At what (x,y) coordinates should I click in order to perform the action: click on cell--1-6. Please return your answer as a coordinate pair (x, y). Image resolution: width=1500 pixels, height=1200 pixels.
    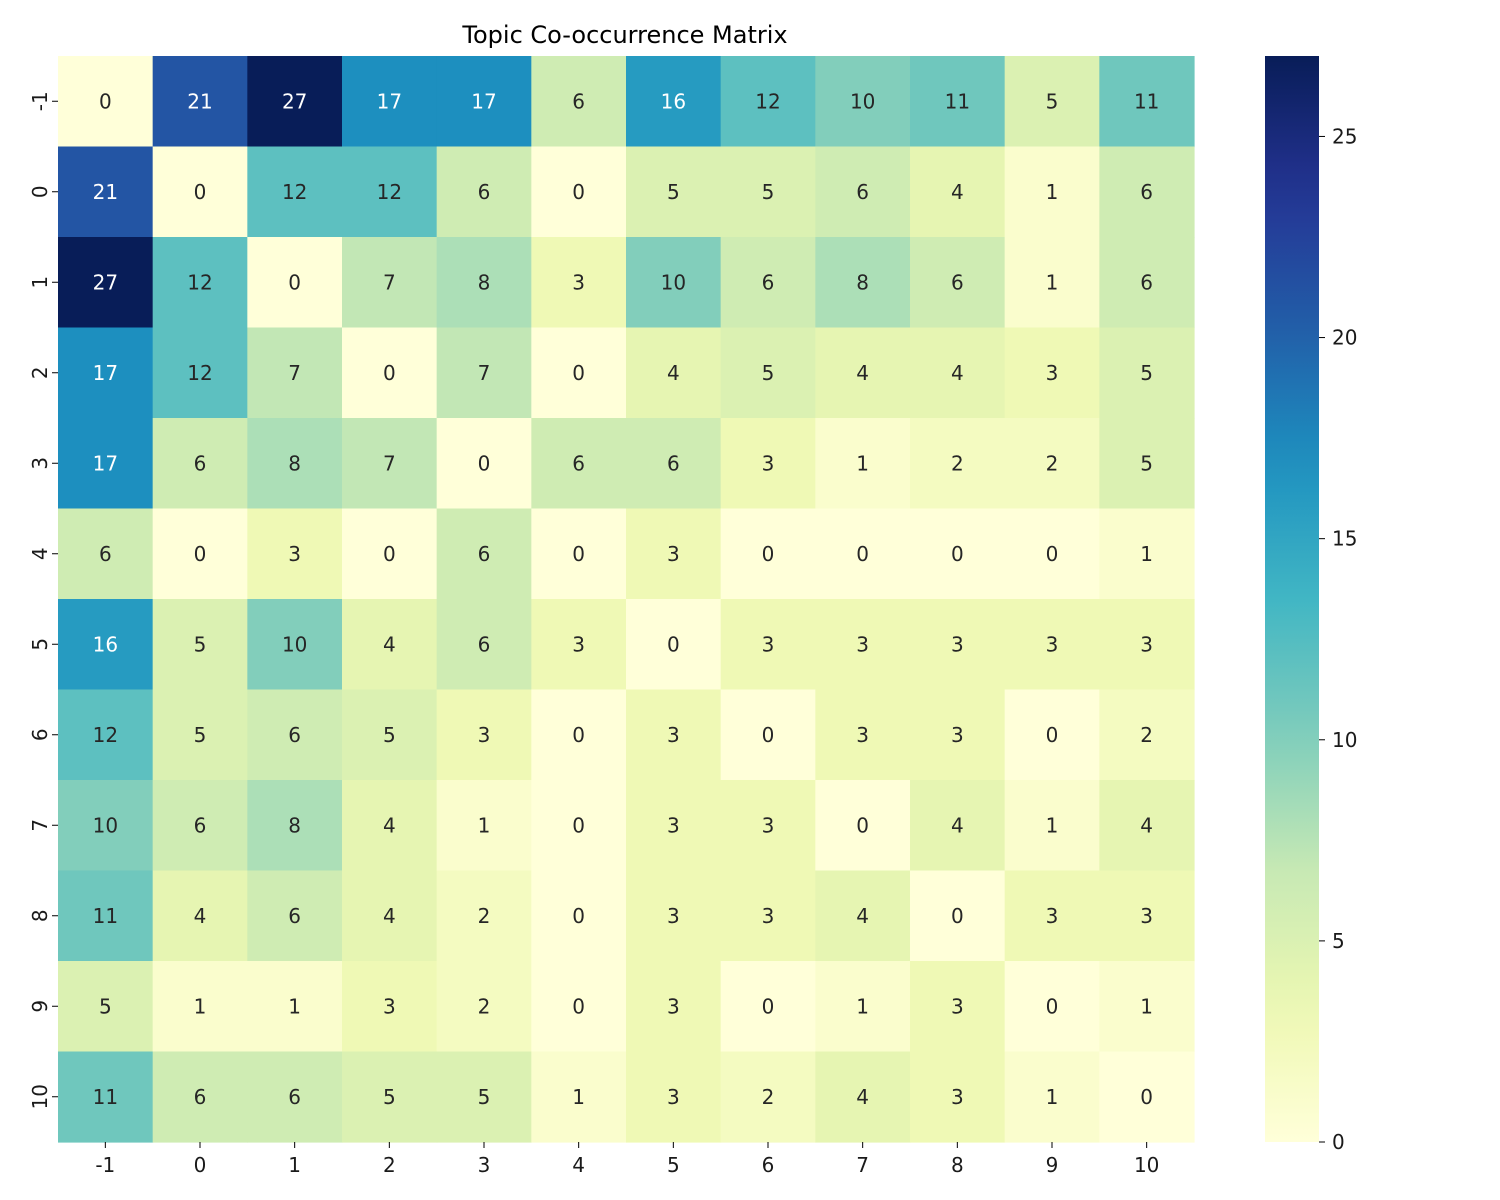
    Looking at the image, I should click on (768, 102).